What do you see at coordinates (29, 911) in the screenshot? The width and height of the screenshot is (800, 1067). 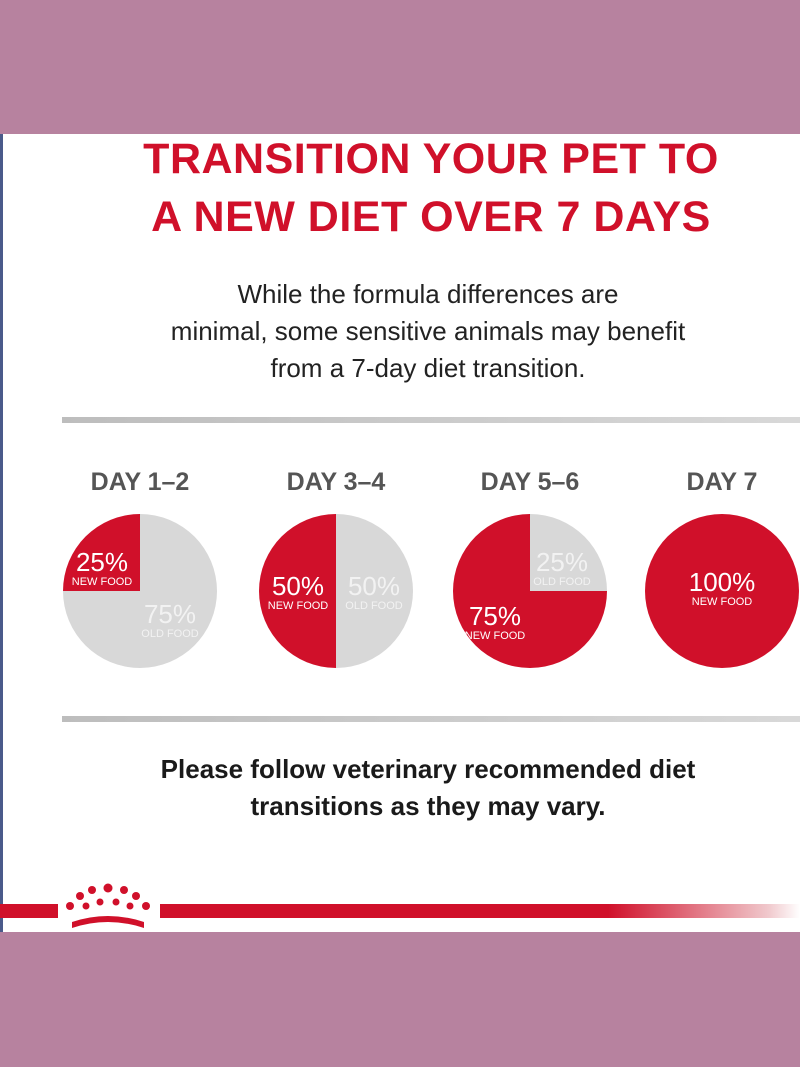 I see `footer-bar-left` at bounding box center [29, 911].